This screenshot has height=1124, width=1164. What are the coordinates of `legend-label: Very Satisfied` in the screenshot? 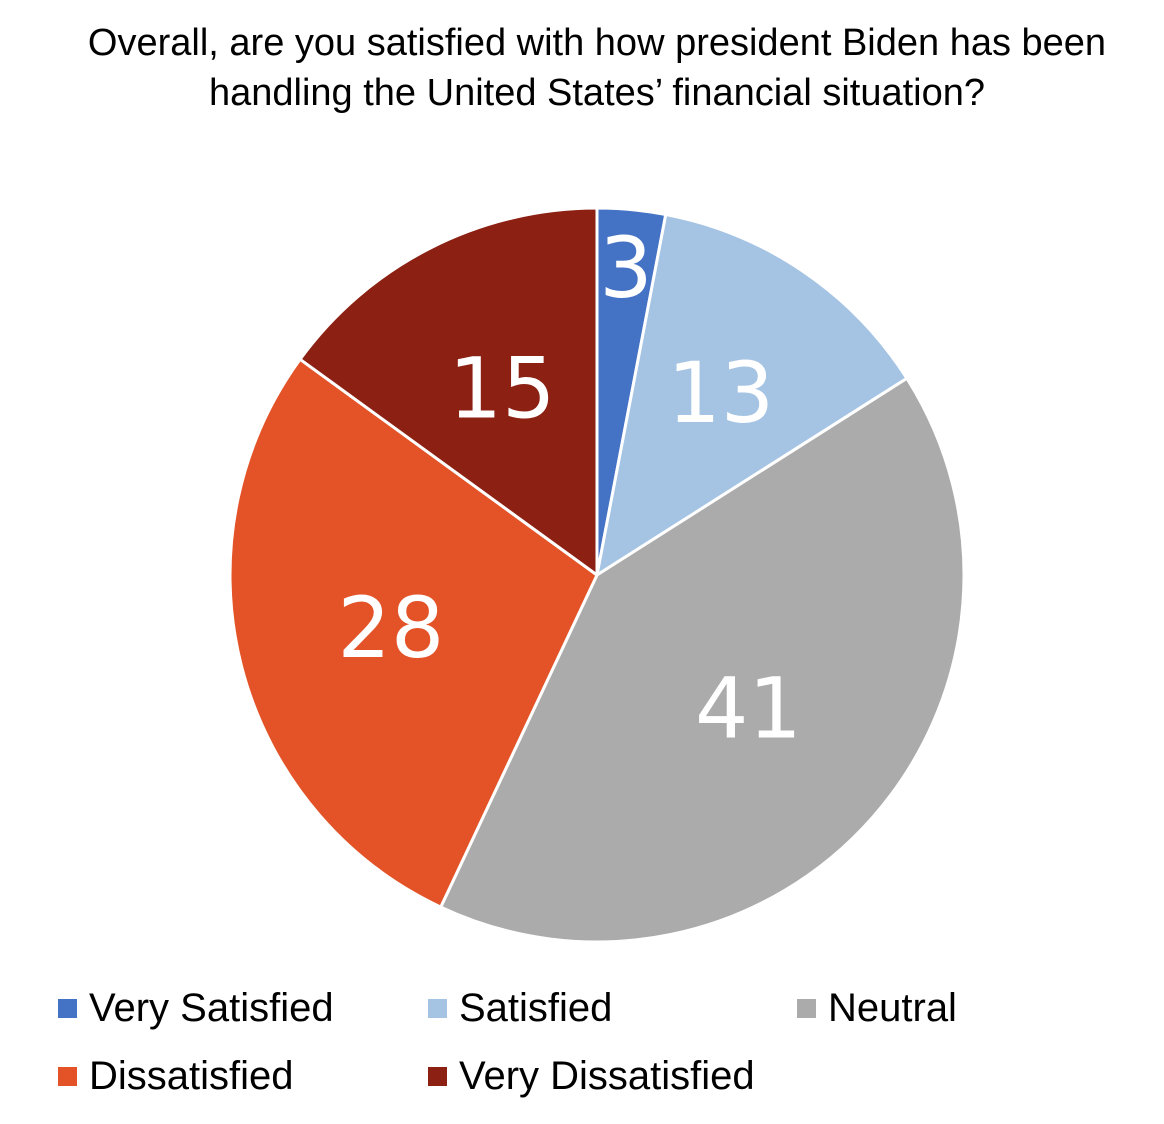 It's located at (211, 1007).